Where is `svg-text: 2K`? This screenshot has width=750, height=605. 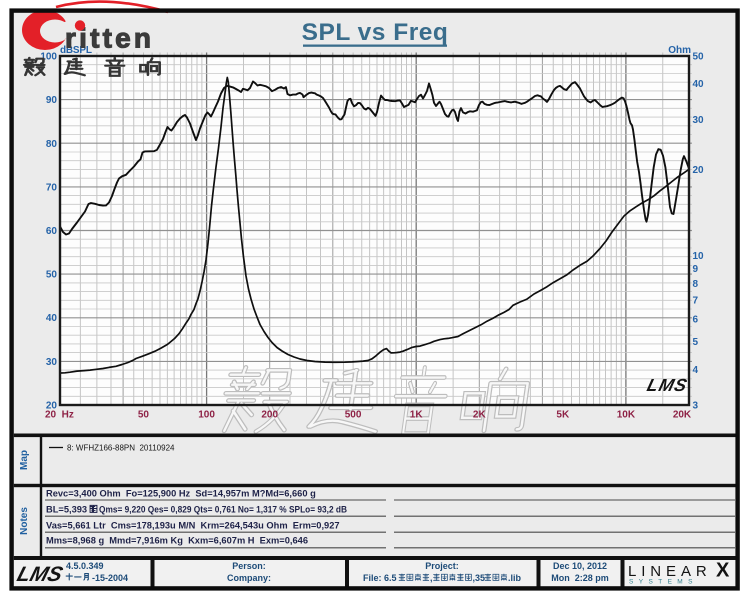 svg-text: 2K is located at coordinates (480, 415).